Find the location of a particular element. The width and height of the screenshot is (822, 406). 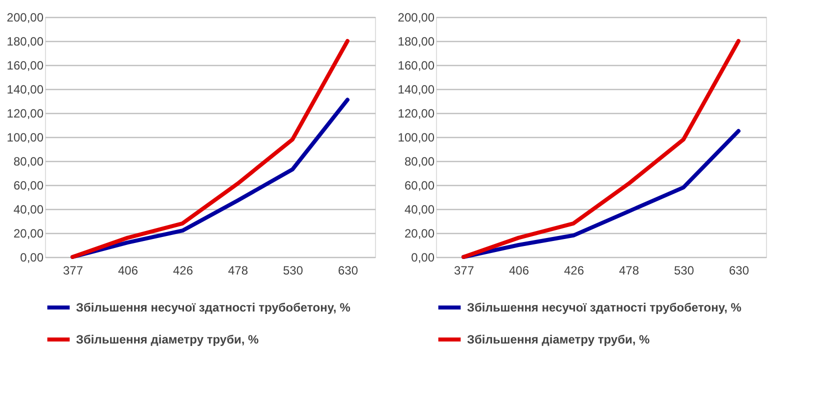

line-series is located at coordinates (601, 194).